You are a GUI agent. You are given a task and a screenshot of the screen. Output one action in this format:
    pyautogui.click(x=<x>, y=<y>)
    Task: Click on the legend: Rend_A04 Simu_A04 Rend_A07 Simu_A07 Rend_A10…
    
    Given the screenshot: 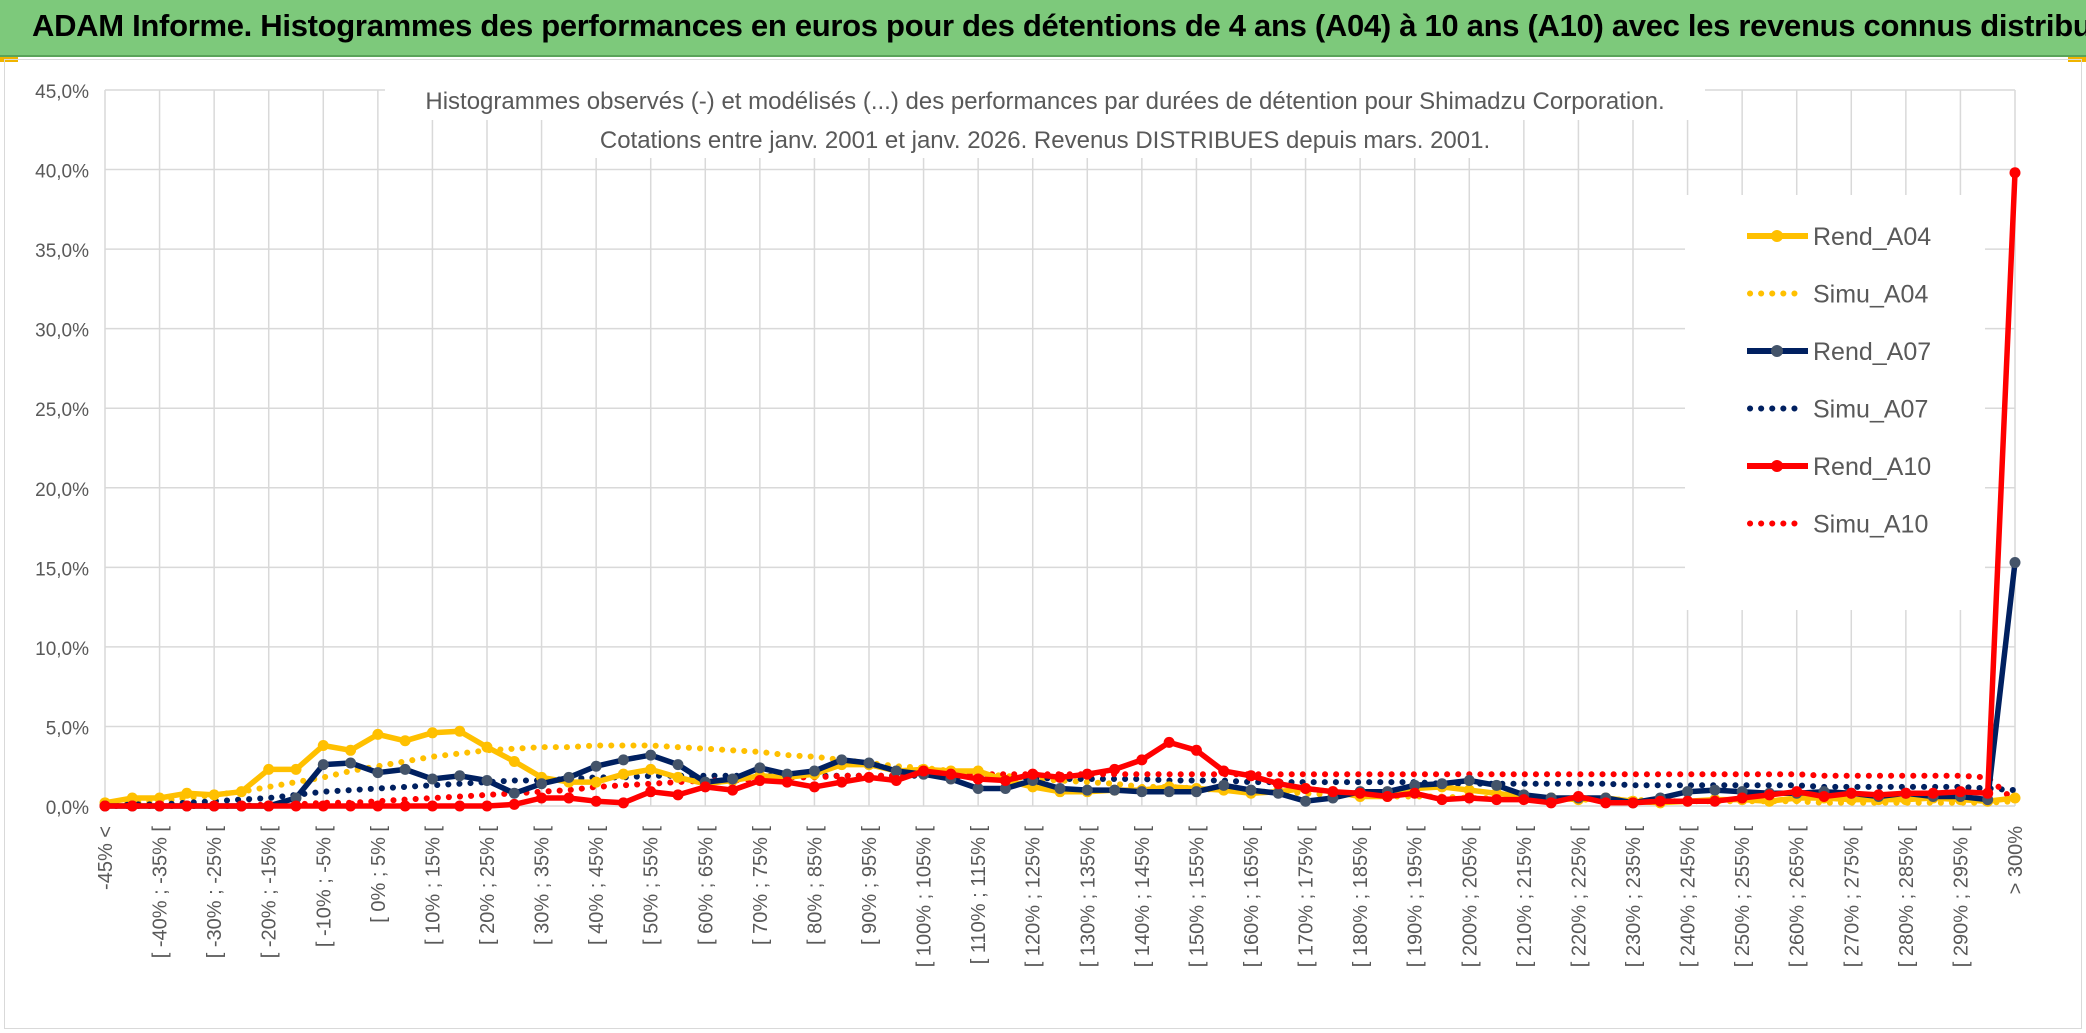 What is the action you would take?
    pyautogui.click(x=1835, y=402)
    